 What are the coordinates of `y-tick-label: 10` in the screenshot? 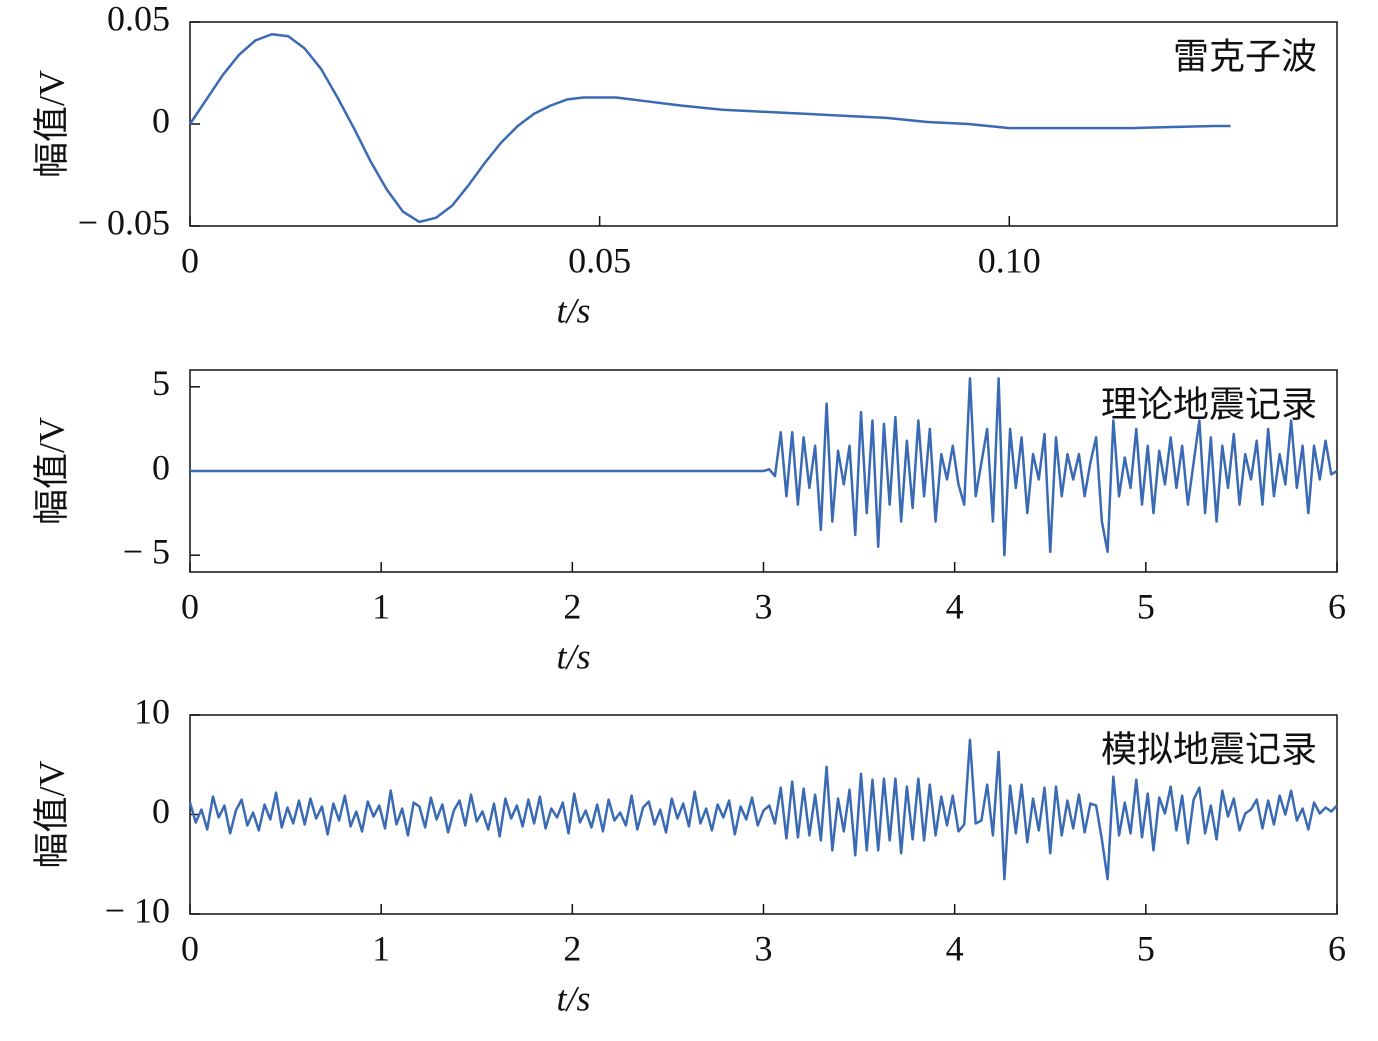 It's located at (152, 711).